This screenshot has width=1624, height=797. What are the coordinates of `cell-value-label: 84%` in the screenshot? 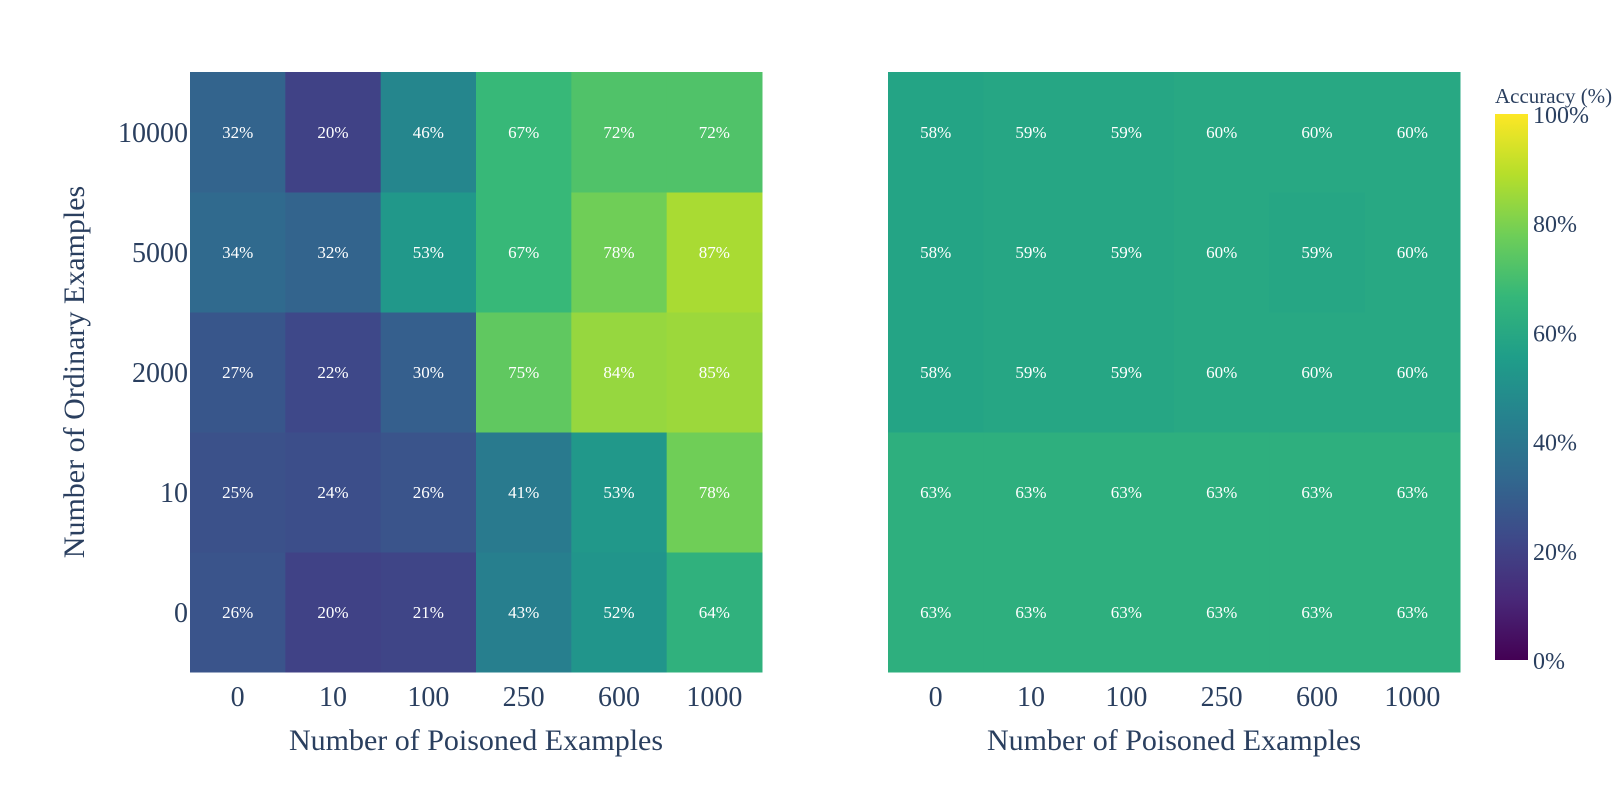 It's located at (618, 372).